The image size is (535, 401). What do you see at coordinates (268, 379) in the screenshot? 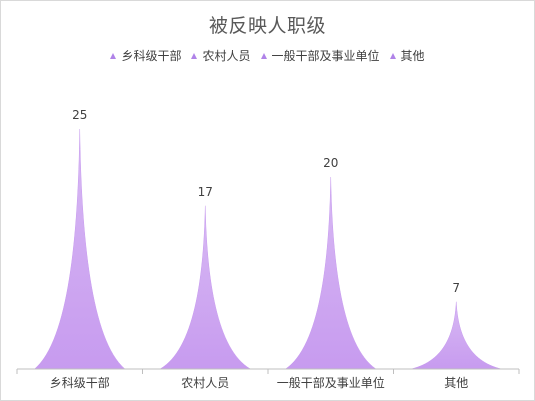
I see `x-axis: 乡科级干部 农村人员 一般干部及事业单位 其他` at bounding box center [268, 379].